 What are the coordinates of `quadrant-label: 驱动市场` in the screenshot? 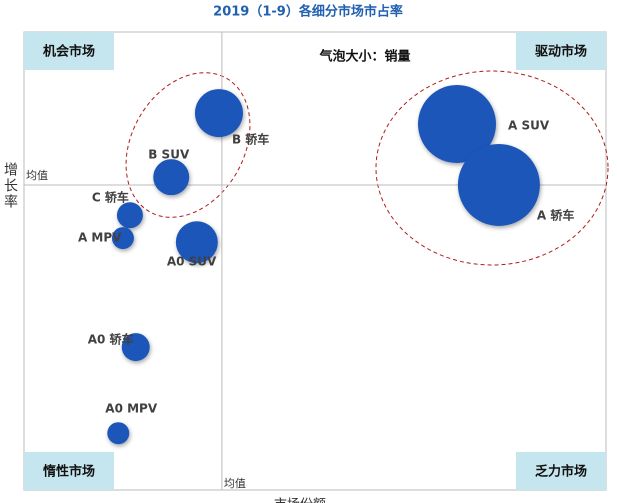 It's located at (561, 52).